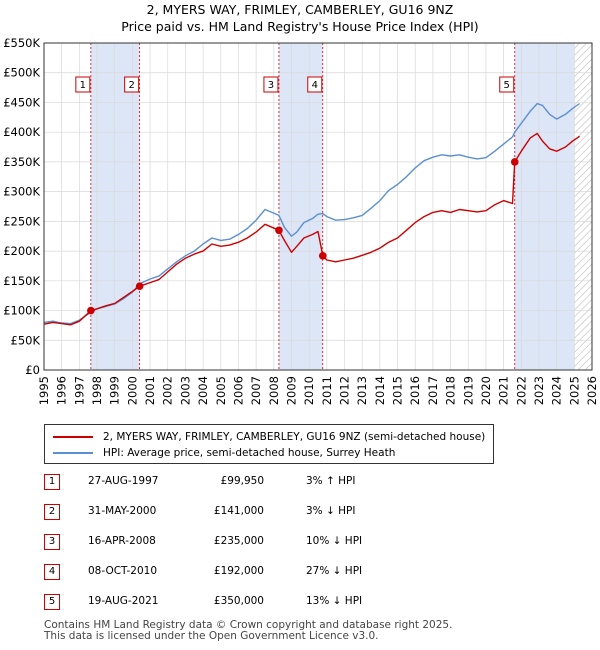 This screenshot has height=650, width=600. I want to click on sale-row: 2 31-MAY-2000 £141,000 3% ↓ HPI, so click(264, 517).